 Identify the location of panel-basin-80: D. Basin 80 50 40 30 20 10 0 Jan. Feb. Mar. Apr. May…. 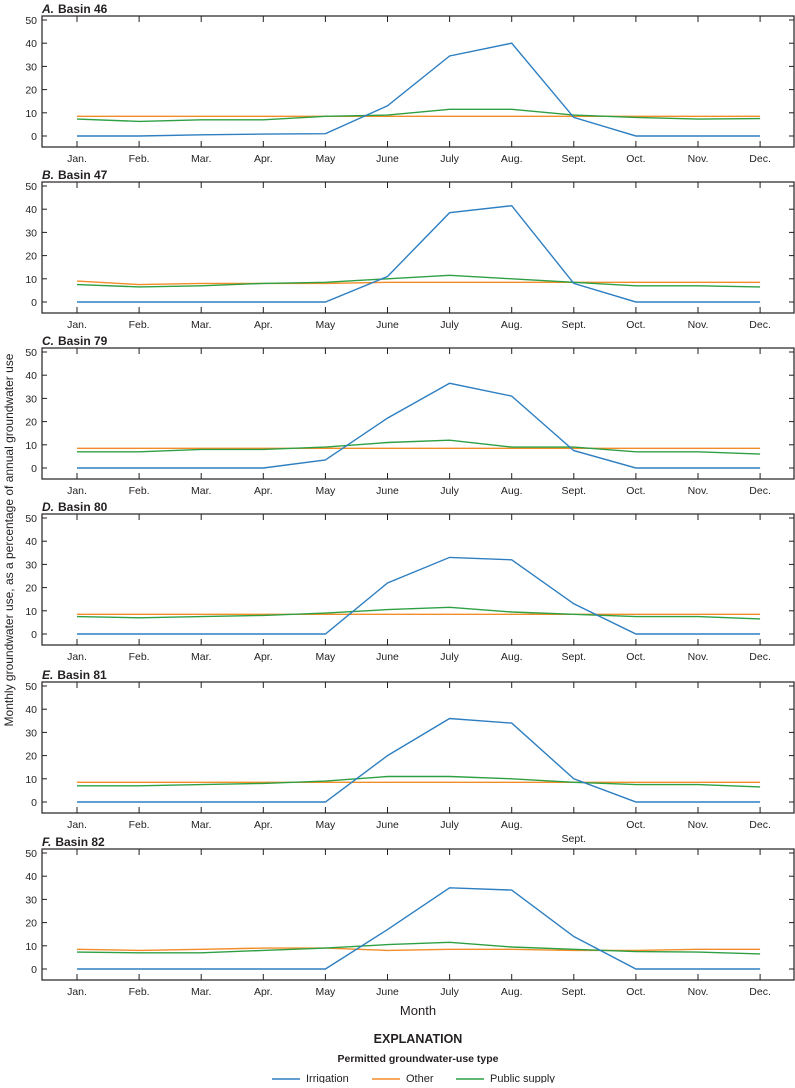
(410, 581).